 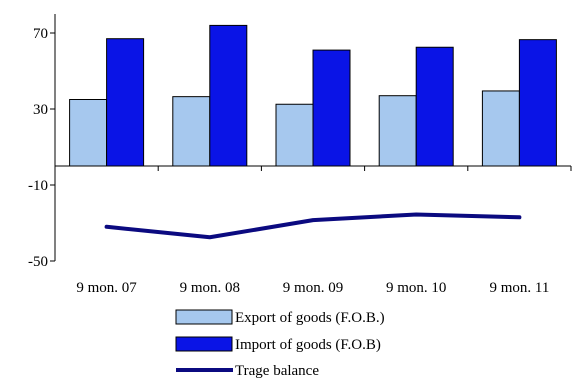 What do you see at coordinates (519, 288) in the screenshot?
I see `category-label-5: 9 mon. 11` at bounding box center [519, 288].